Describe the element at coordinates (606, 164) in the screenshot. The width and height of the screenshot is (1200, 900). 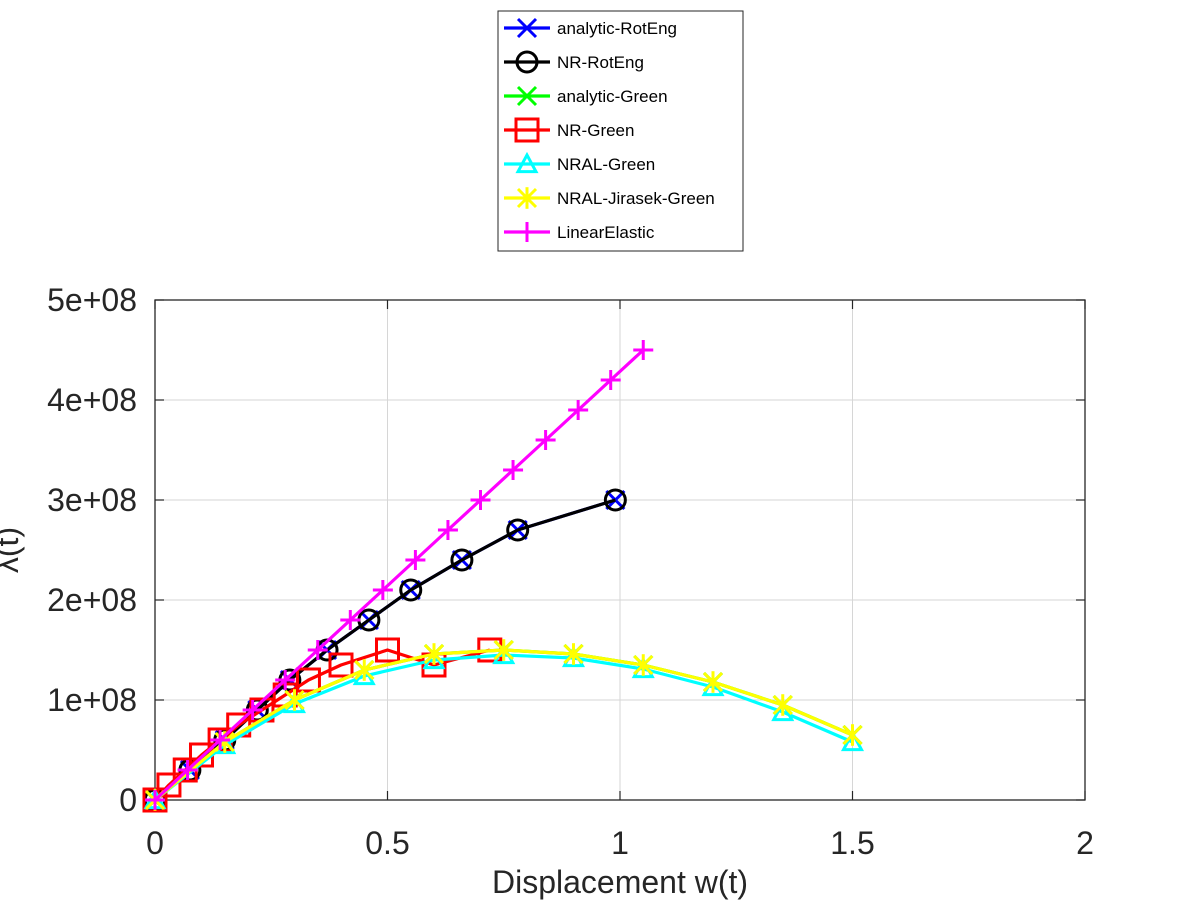
I see `legend-label: NRAL-Green` at that location.